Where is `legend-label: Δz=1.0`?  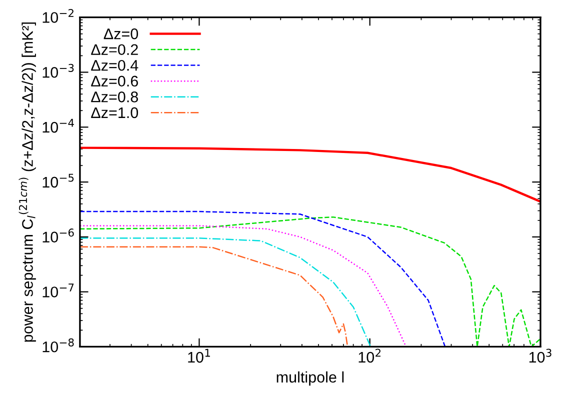
legend-label: Δz=1.0 is located at coordinates (114, 112).